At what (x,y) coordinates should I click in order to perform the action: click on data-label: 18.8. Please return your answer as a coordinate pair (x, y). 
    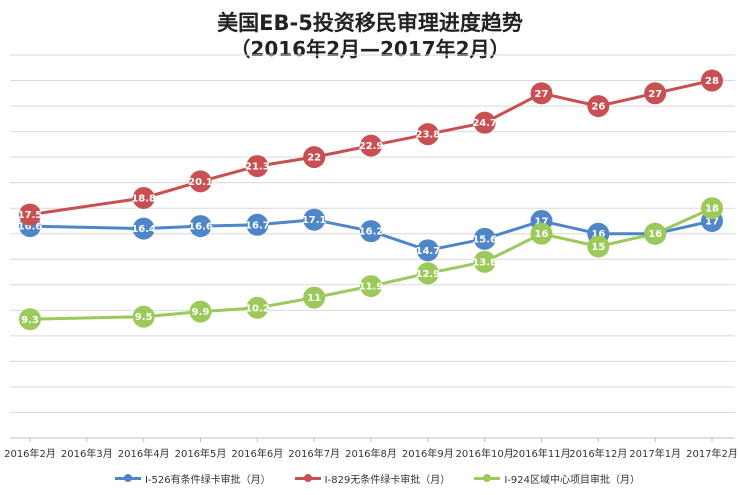
    Looking at the image, I should click on (143, 198).